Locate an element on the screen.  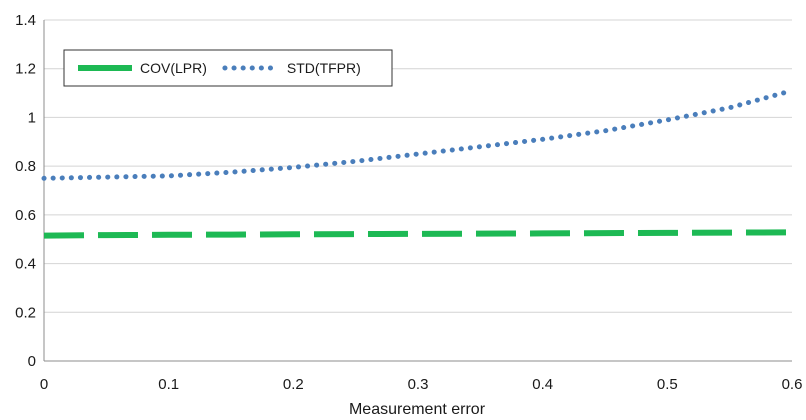
y-tick-label: 0.8 is located at coordinates (25, 166).